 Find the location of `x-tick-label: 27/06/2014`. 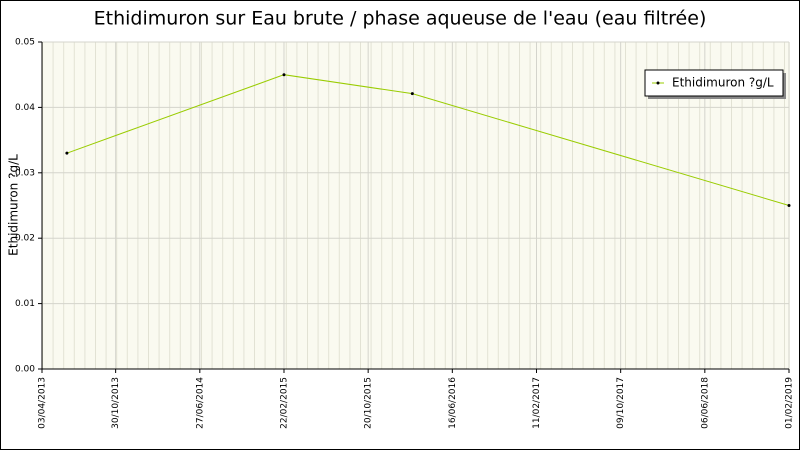

x-tick-label: 27/06/2014 is located at coordinates (200, 403).